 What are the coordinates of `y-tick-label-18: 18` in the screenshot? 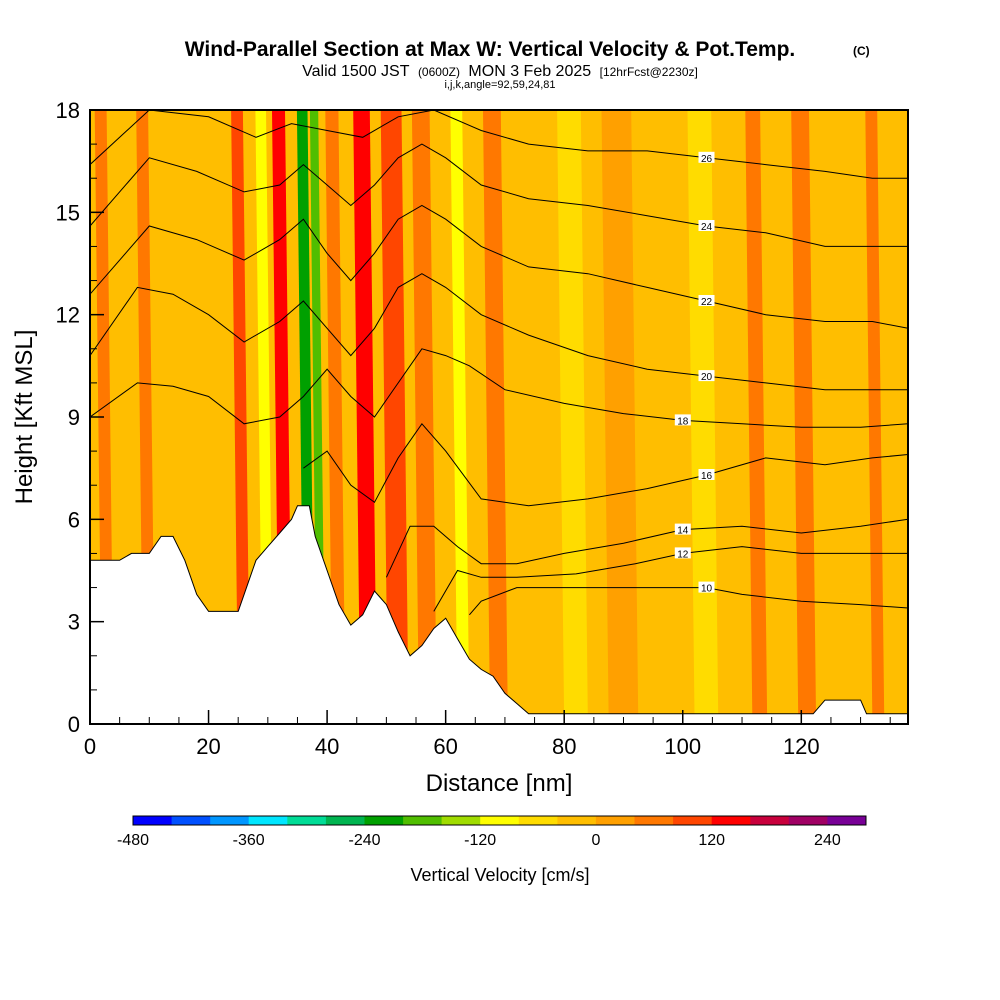 It's located at (68, 110).